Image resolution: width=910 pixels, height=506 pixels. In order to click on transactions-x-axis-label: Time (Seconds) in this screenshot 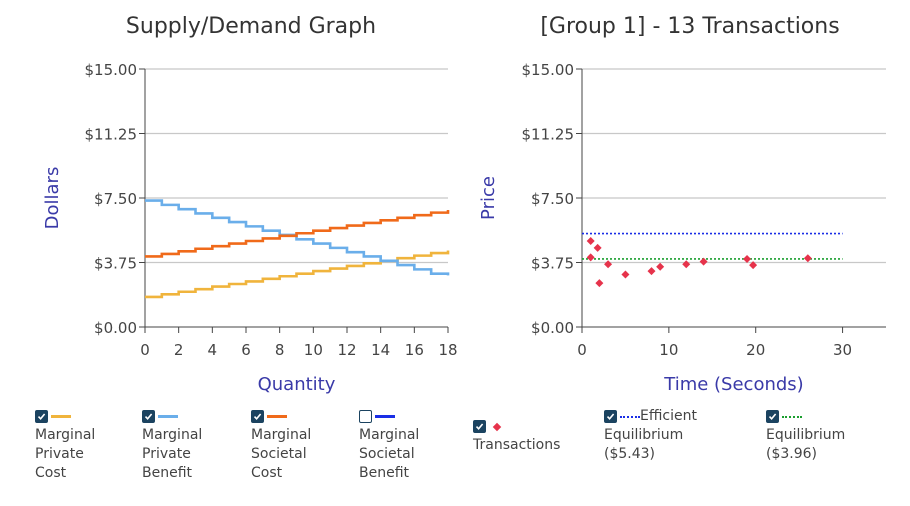, I will do `click(733, 384)`.